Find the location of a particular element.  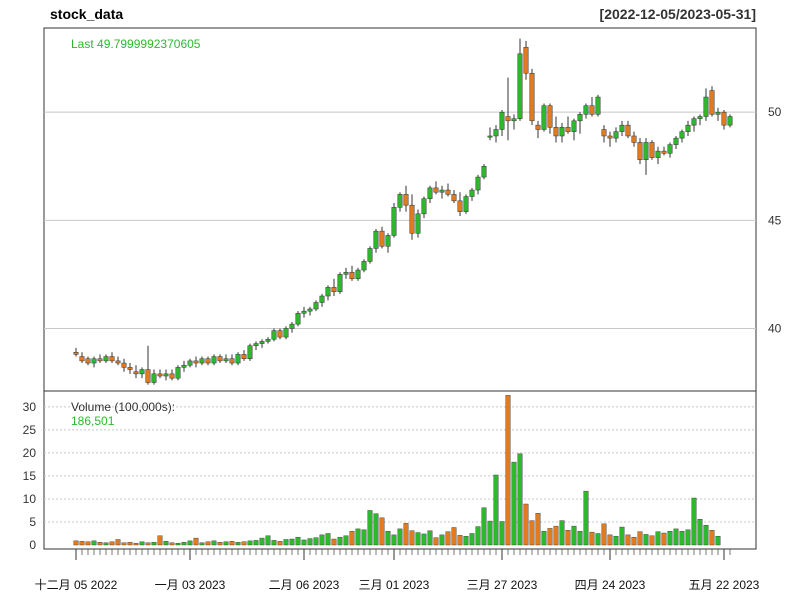

volume-tick-label: 20 is located at coordinates (30, 453).